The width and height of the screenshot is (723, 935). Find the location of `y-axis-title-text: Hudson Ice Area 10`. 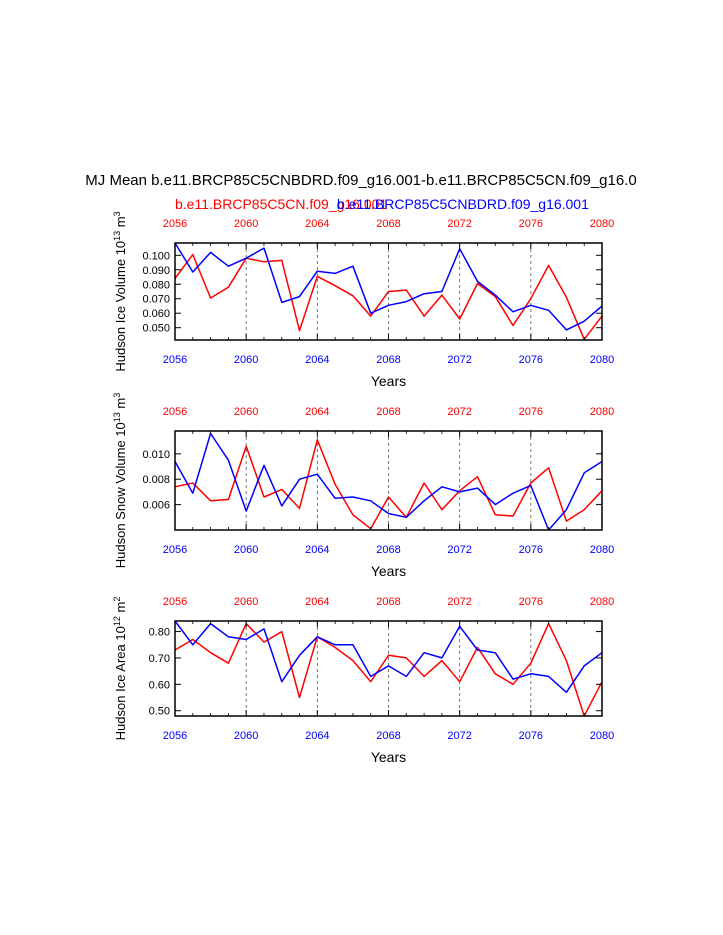

y-axis-title-text: Hudson Ice Area 10 is located at coordinates (120, 683).